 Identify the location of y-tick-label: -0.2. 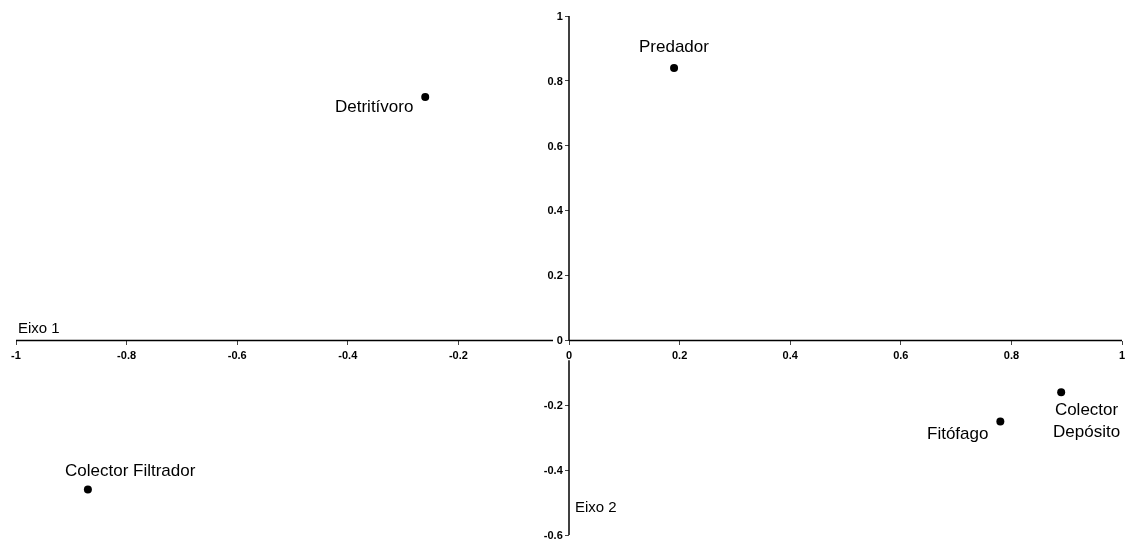
(553, 405).